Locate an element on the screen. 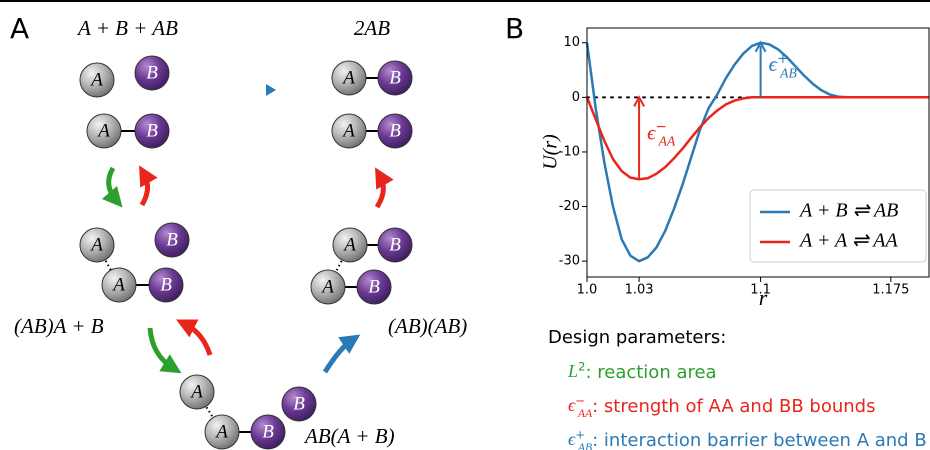 This screenshot has width=930, height=450. design-text: : interaction barrier between A and B is located at coordinates (759, 440).